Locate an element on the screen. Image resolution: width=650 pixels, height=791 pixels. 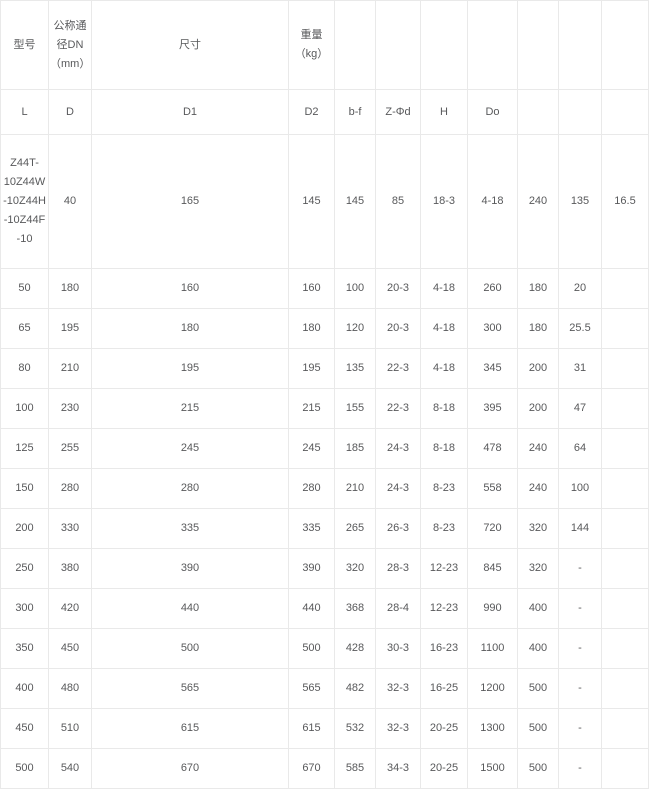
cell-d1: 145 is located at coordinates (311, 201).